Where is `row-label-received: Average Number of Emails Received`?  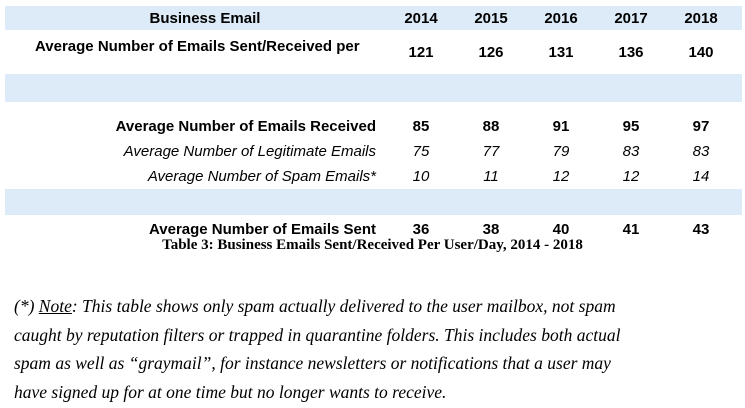
row-label-received: Average Number of Emails Received is located at coordinates (245, 126).